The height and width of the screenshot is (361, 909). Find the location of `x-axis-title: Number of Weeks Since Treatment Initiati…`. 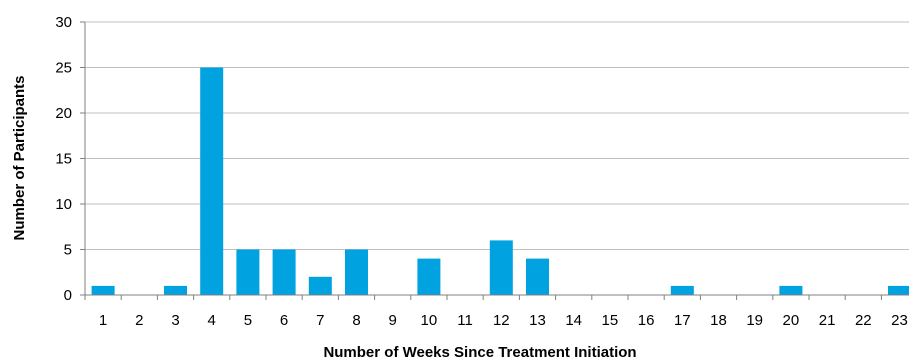

x-axis-title: Number of Weeks Since Treatment Initiati… is located at coordinates (479, 352).